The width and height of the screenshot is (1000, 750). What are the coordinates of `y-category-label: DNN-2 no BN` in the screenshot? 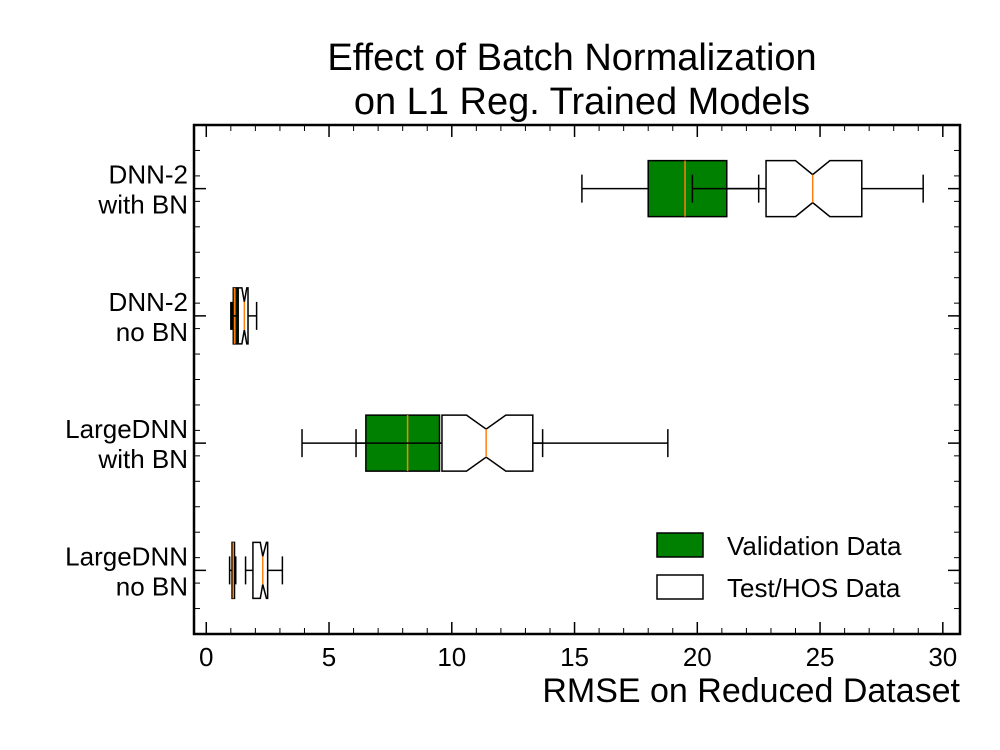 It's located at (148, 317).